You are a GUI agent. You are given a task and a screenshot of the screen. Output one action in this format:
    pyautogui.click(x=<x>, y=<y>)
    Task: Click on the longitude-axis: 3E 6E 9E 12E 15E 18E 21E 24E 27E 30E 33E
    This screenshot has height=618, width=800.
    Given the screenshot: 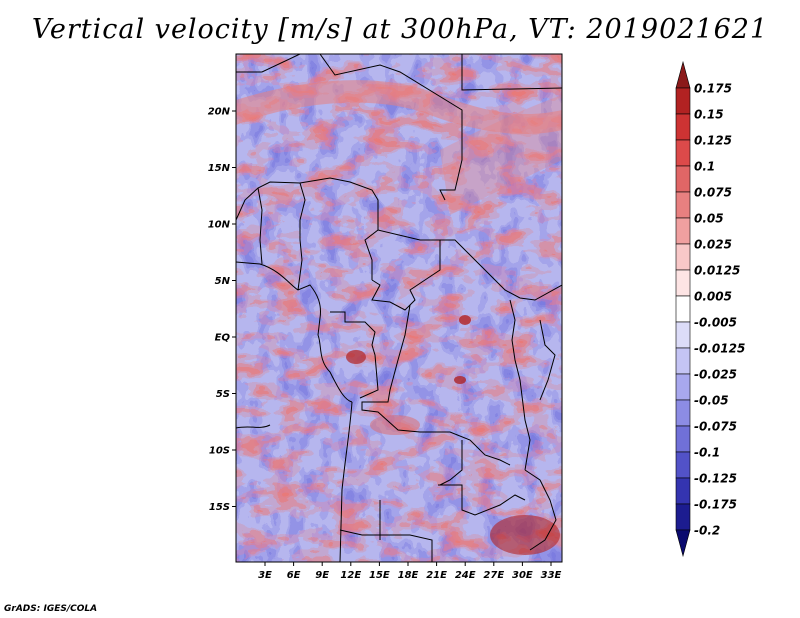 What is the action you would take?
    pyautogui.click(x=410, y=571)
    